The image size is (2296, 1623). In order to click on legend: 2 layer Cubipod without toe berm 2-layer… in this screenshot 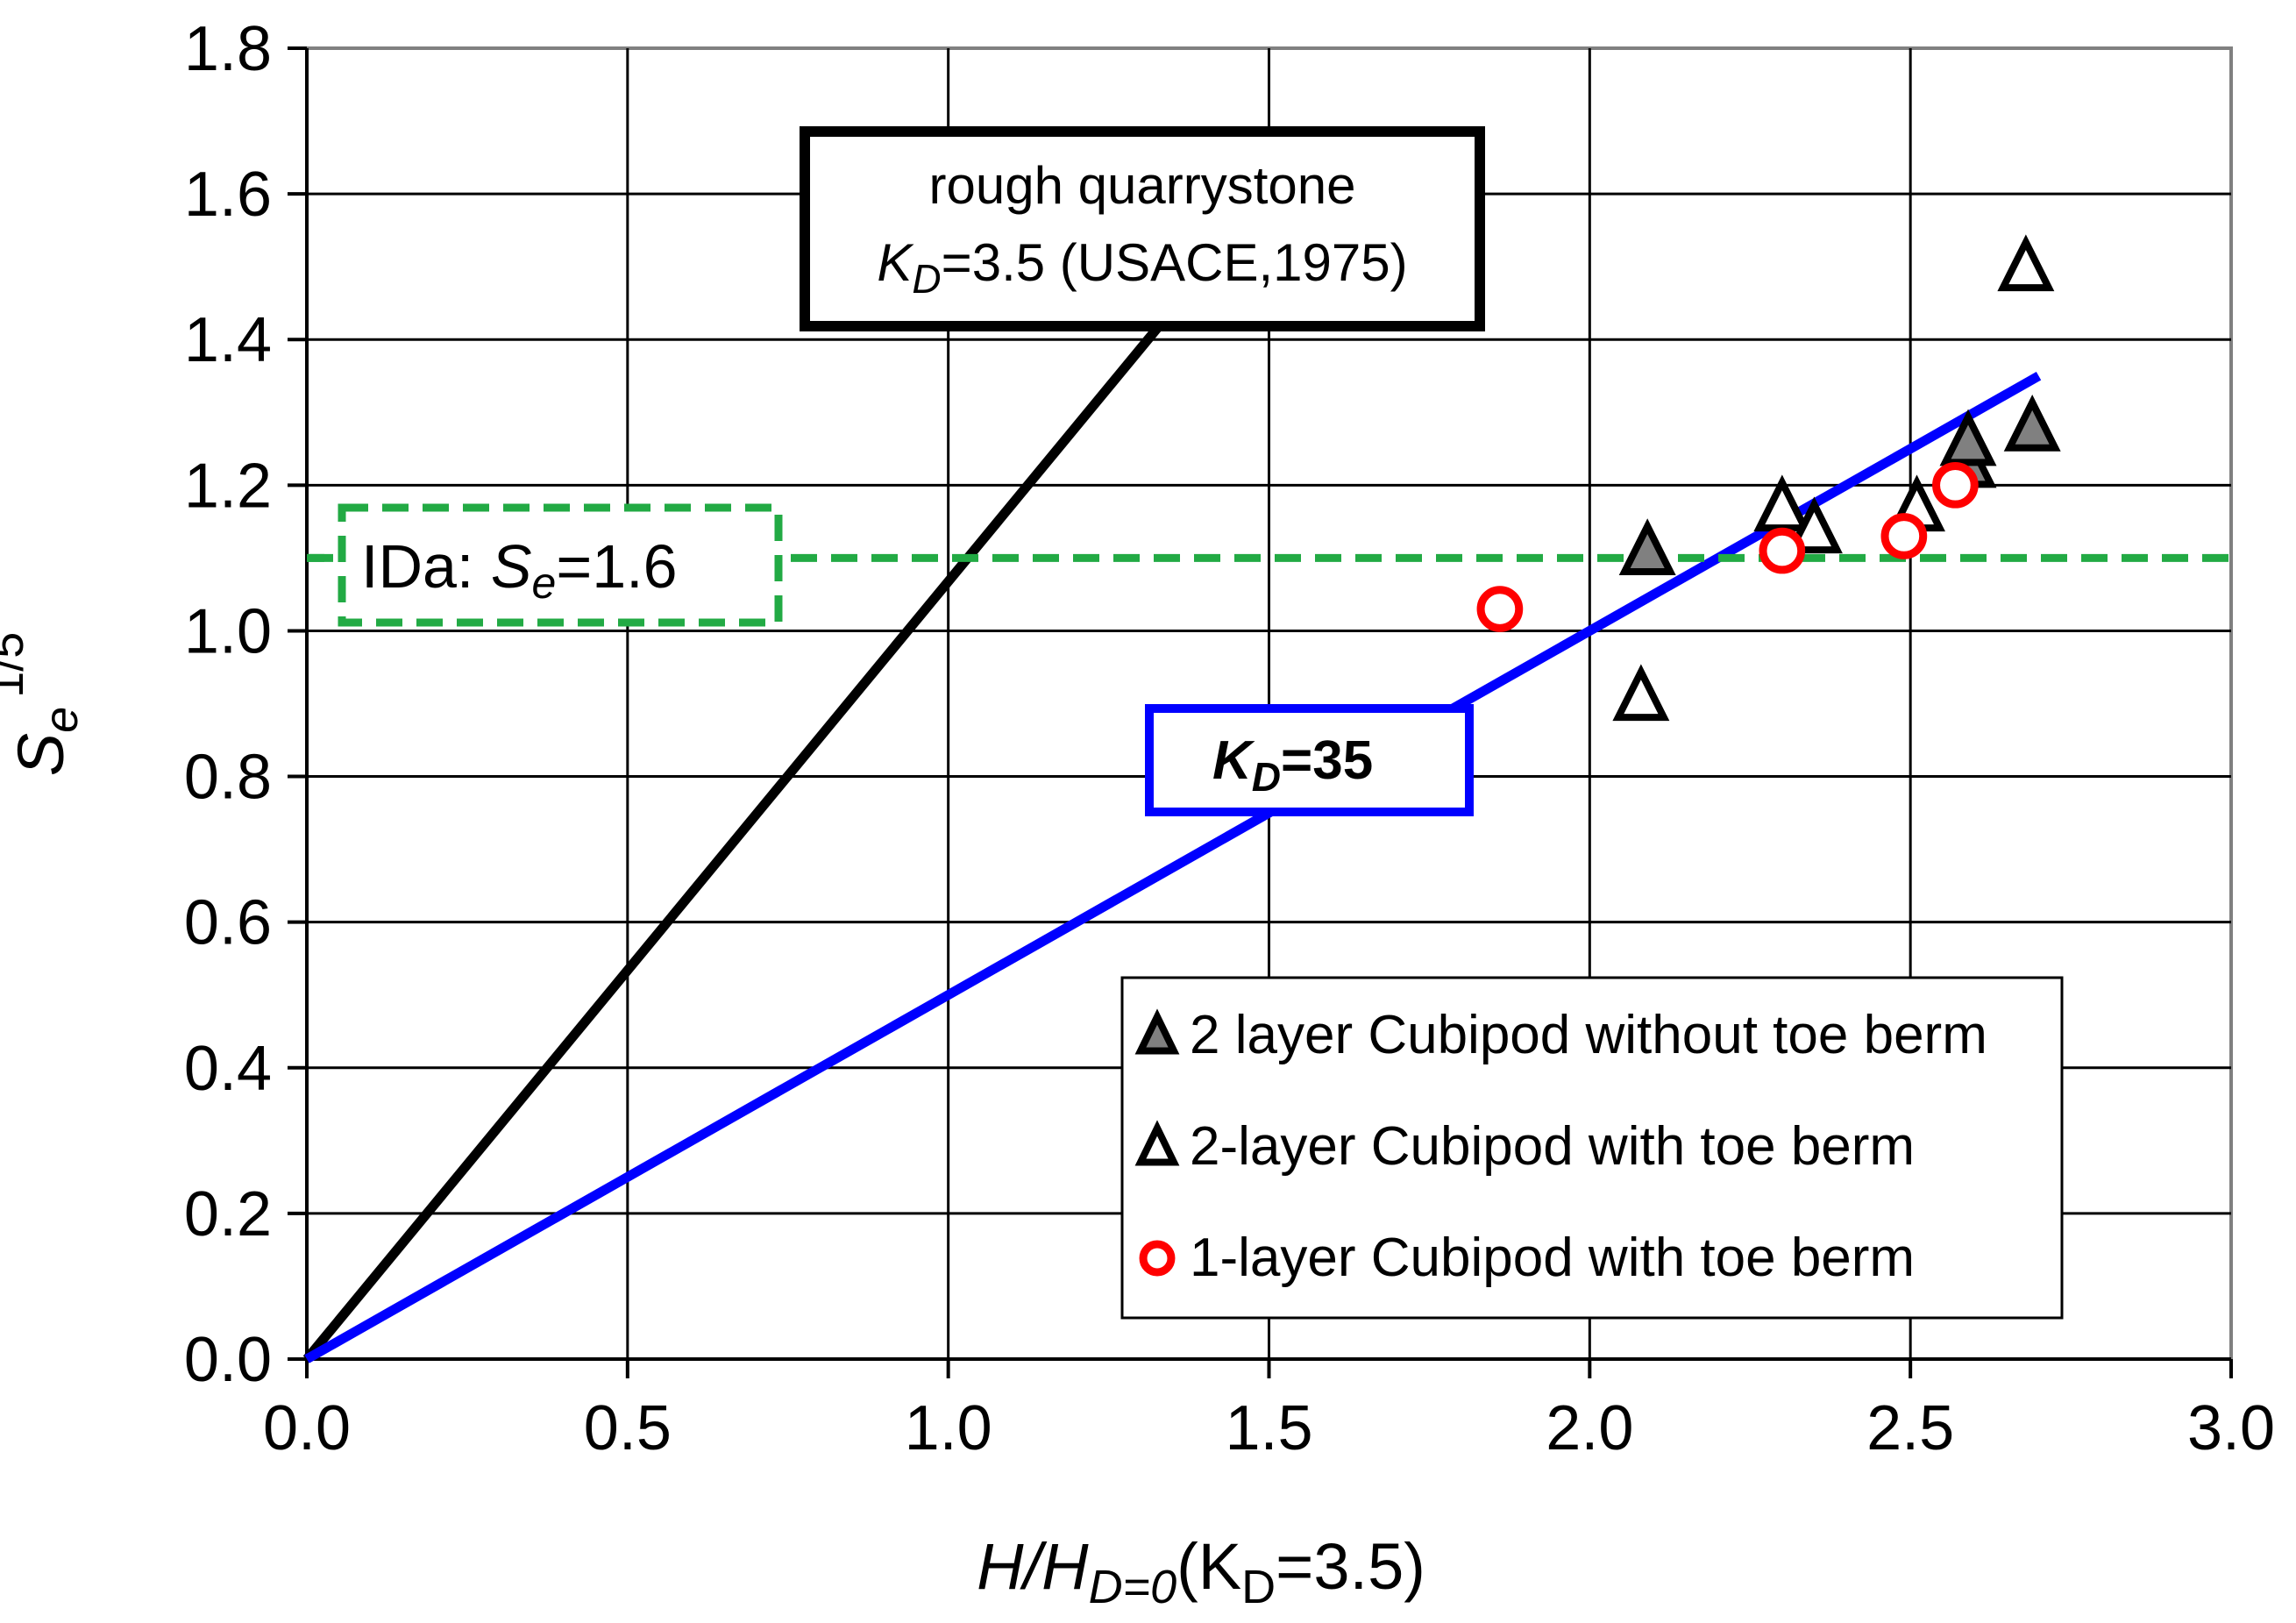, I will do `click(1592, 1148)`.